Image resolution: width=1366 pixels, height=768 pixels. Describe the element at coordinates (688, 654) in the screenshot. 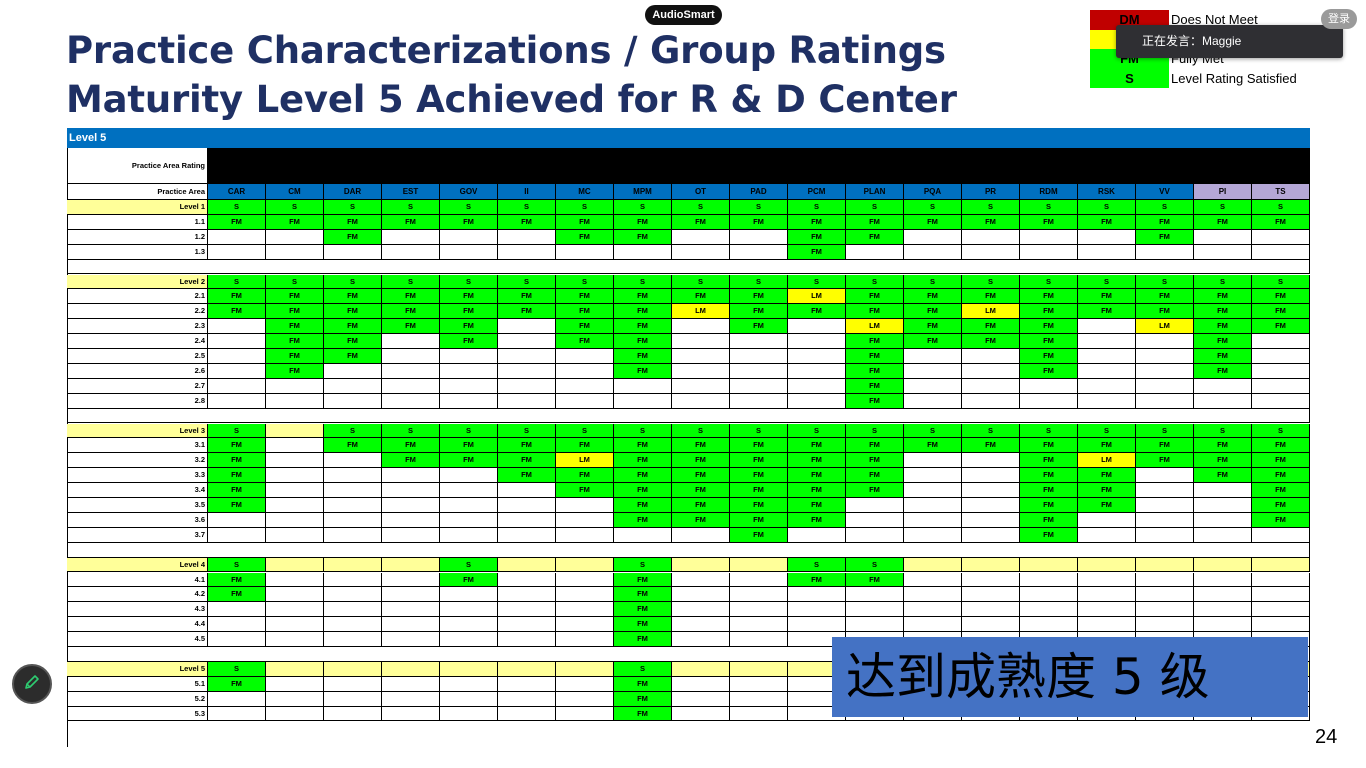

I see `spacer-row` at that location.